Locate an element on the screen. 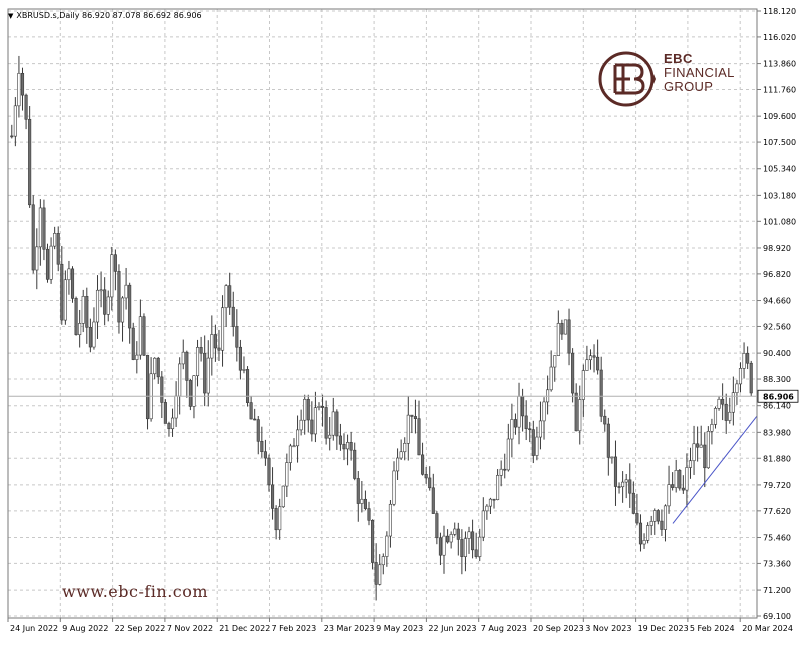 This screenshot has height=647, width=800. current-price-marker: 86.906 is located at coordinates (403, 396).